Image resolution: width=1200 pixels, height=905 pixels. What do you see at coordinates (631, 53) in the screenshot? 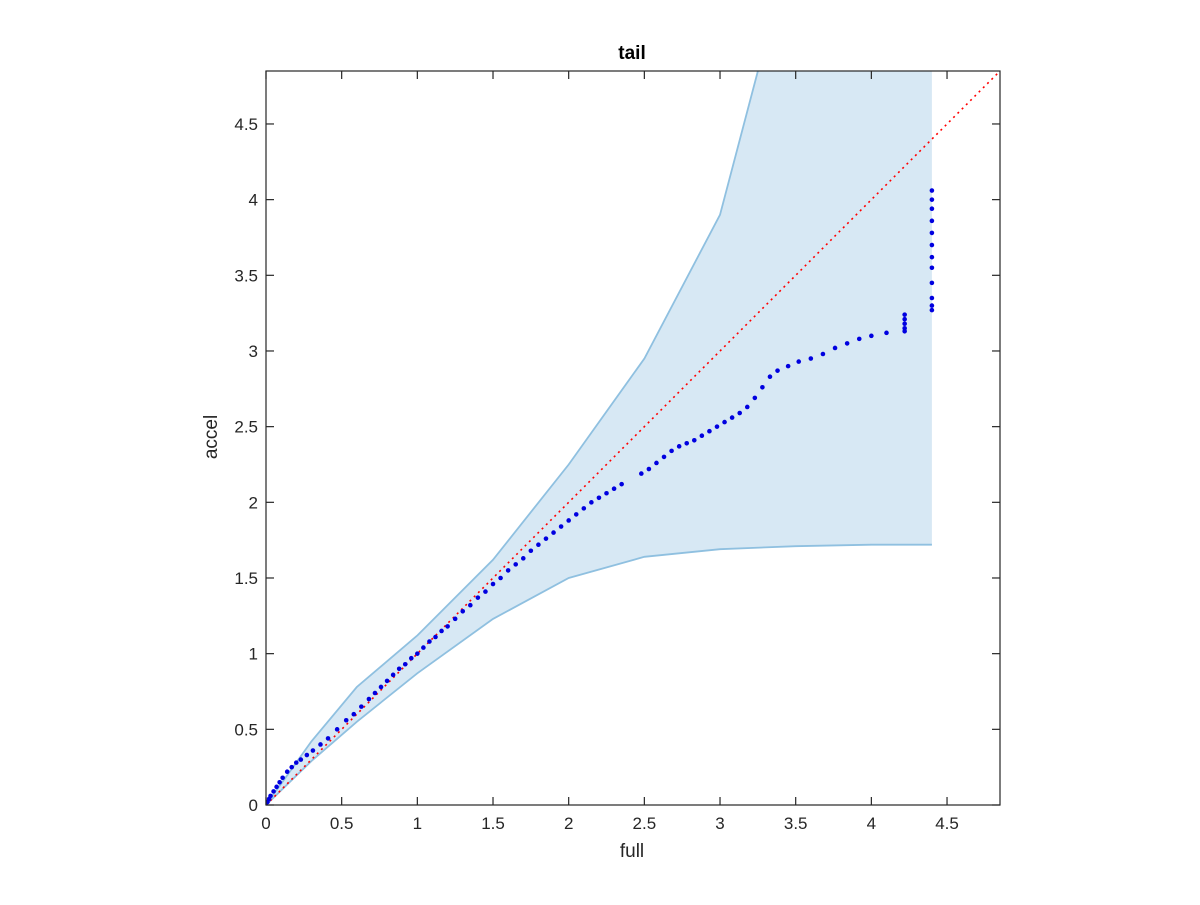
I see `chart-title: tail` at bounding box center [631, 53].